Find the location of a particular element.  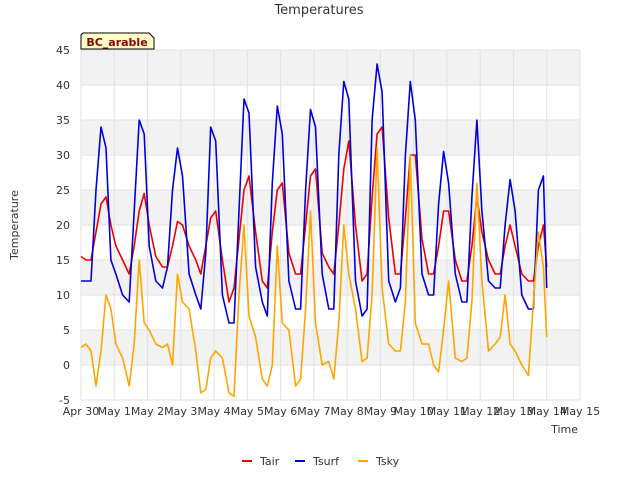

x-tick-label: May 3 is located at coordinates (180, 411).